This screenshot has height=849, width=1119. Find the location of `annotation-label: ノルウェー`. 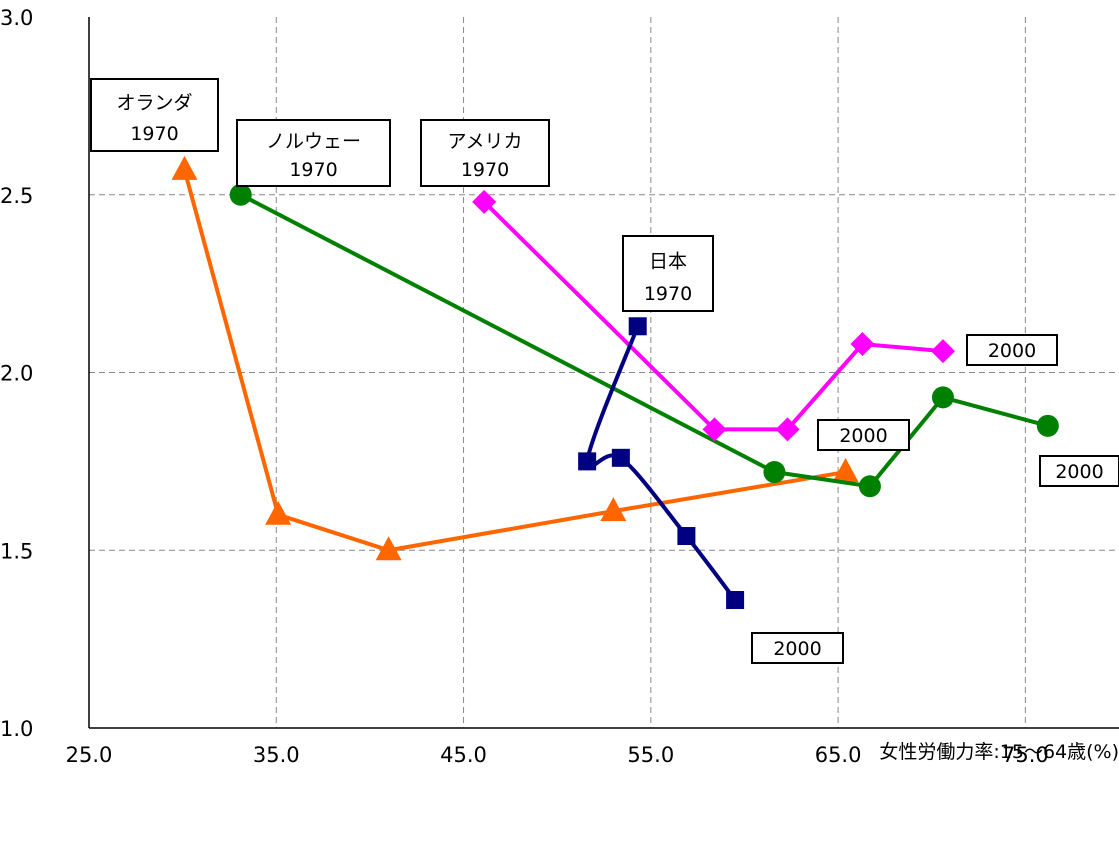

annotation-label: ノルウェー is located at coordinates (313, 142).